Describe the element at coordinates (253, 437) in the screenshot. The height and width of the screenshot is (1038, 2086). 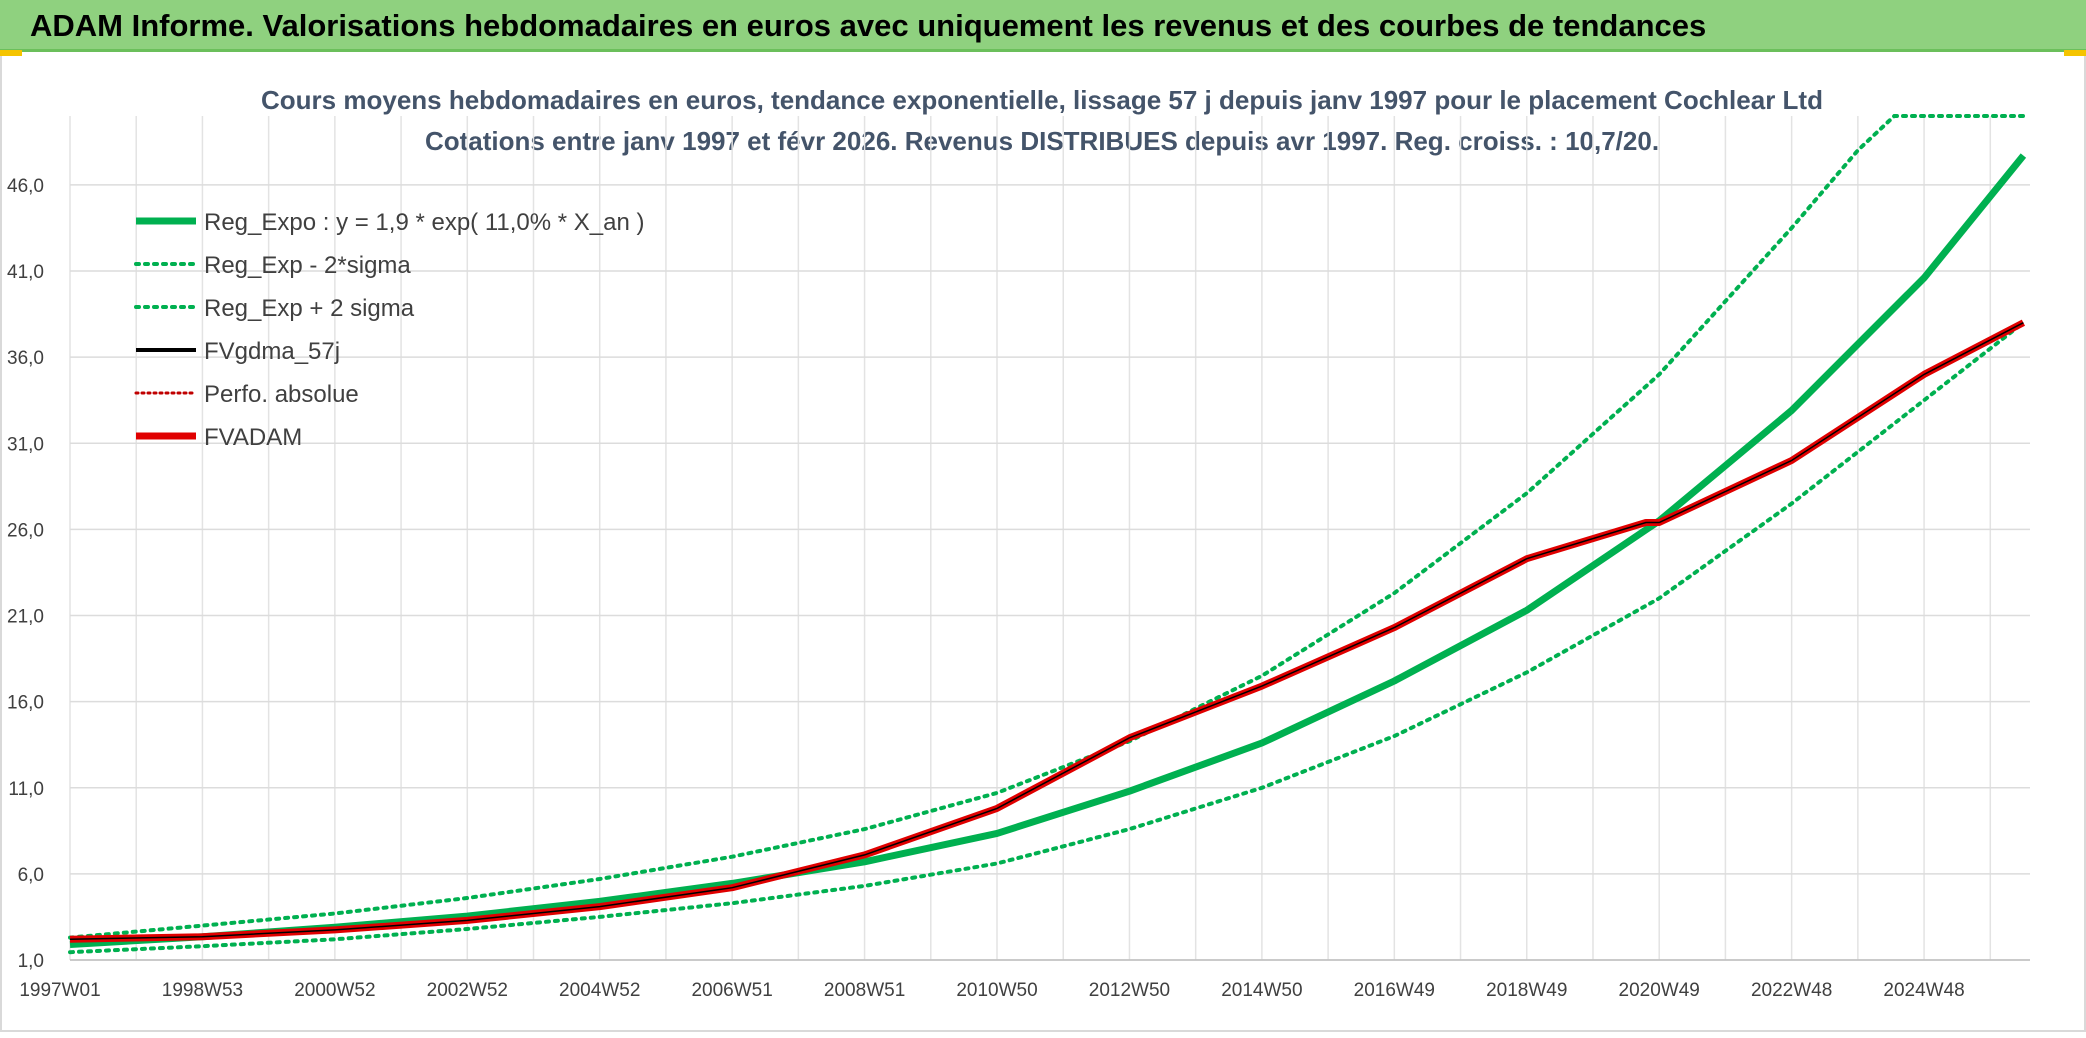
I see `legend-label: FVADAM` at that location.